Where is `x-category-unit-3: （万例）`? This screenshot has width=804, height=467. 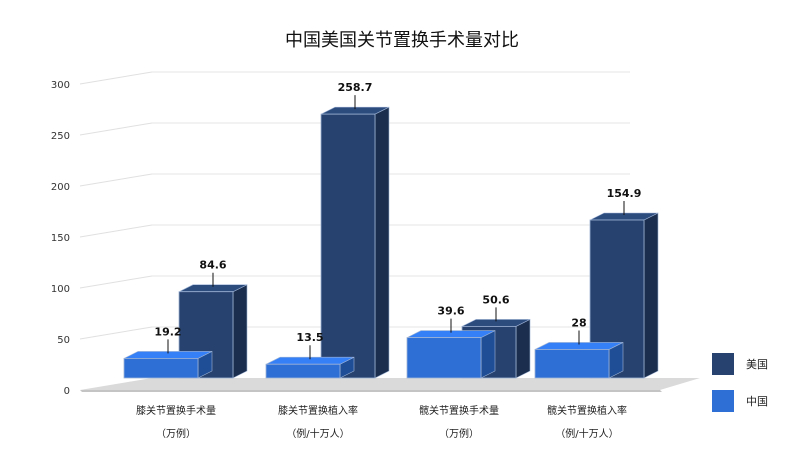 x-category-unit-3: （万例） is located at coordinates (459, 433).